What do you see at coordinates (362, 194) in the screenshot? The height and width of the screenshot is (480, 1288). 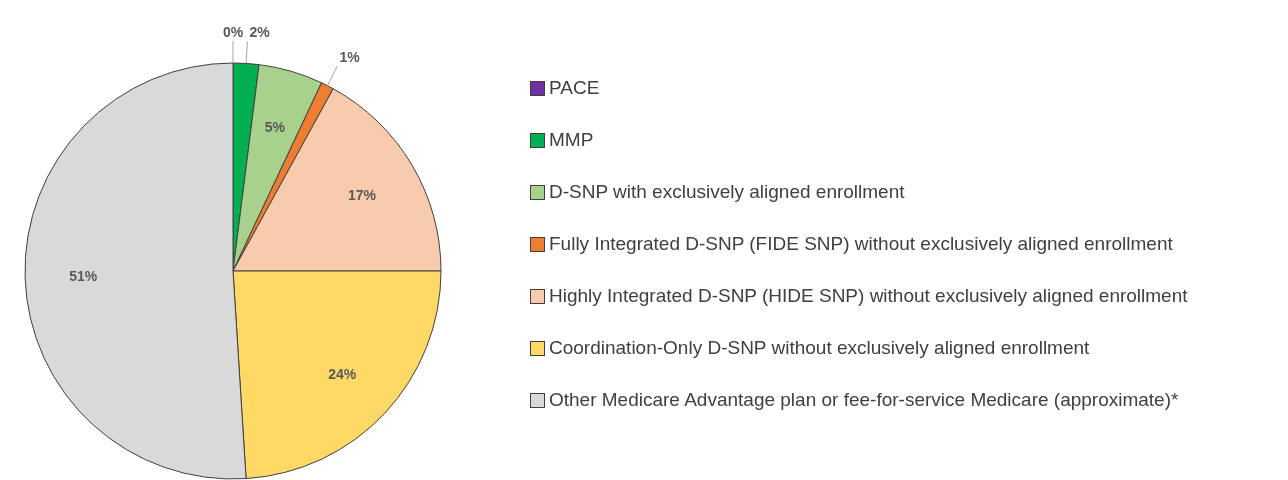 I see `data-label: 17%` at bounding box center [362, 194].